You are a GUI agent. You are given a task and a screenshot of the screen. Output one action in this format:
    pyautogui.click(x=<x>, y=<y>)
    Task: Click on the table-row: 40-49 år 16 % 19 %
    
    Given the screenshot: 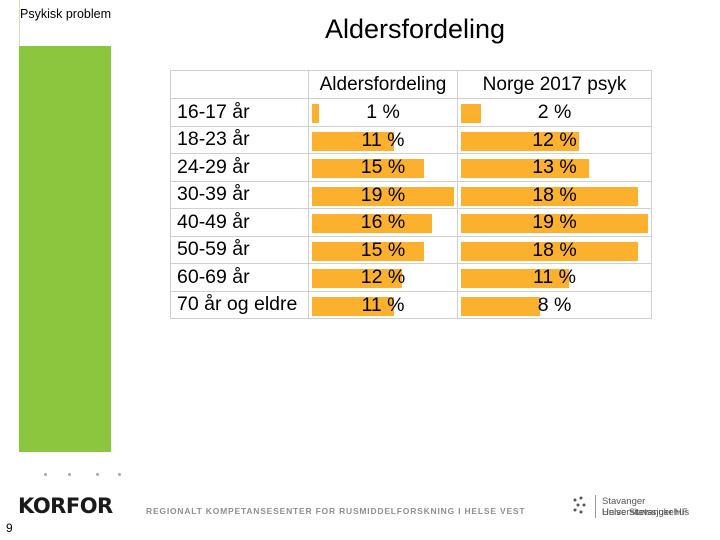 What is the action you would take?
    pyautogui.click(x=411, y=222)
    